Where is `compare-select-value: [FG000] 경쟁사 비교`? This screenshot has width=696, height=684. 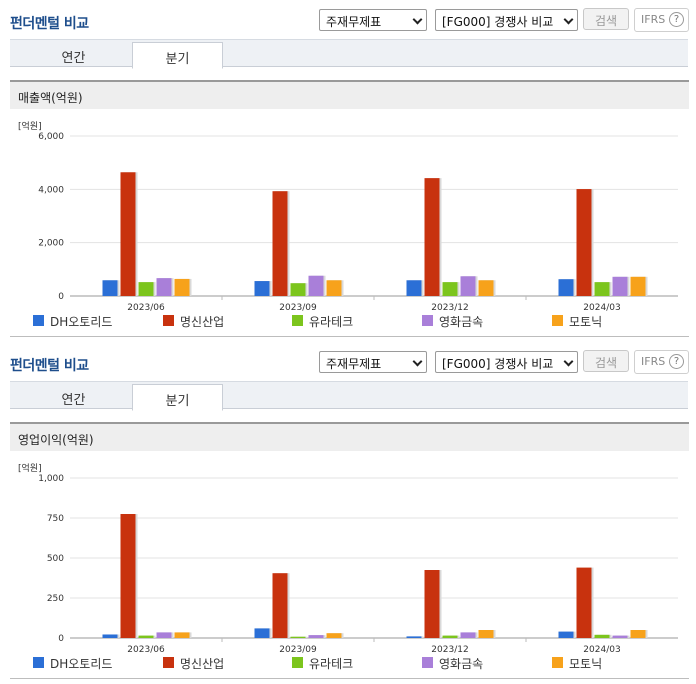 compare-select-value: [FG000] 경쟁사 비교 is located at coordinates (498, 22).